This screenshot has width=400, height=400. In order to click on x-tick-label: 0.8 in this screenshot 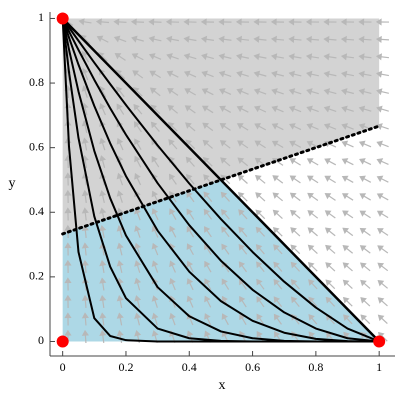, I will do `click(315, 367)`.